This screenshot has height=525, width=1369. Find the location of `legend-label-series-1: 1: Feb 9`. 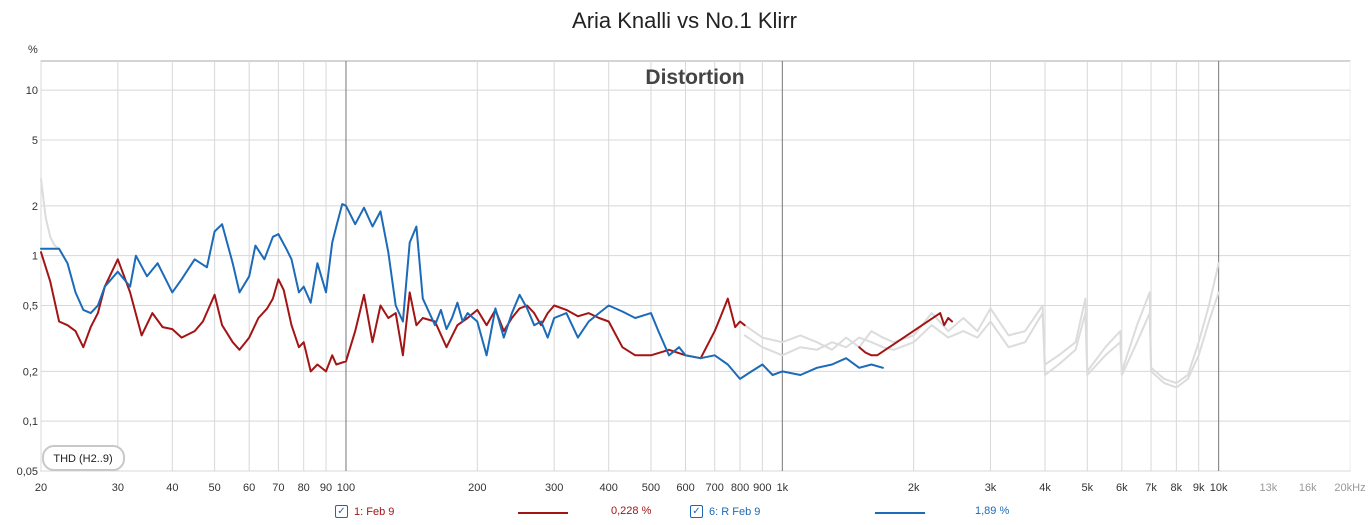

legend-label-series-1: 1: Feb 9 is located at coordinates (374, 511).